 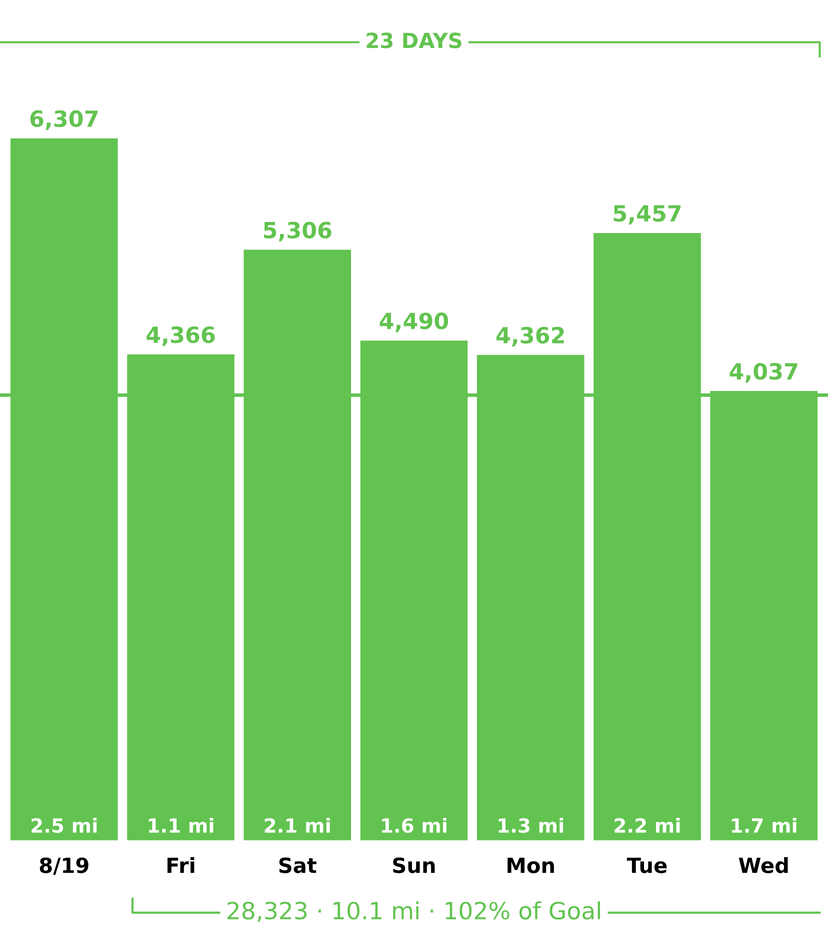 What do you see at coordinates (414, 322) in the screenshot?
I see `data-label: 4,490` at bounding box center [414, 322].